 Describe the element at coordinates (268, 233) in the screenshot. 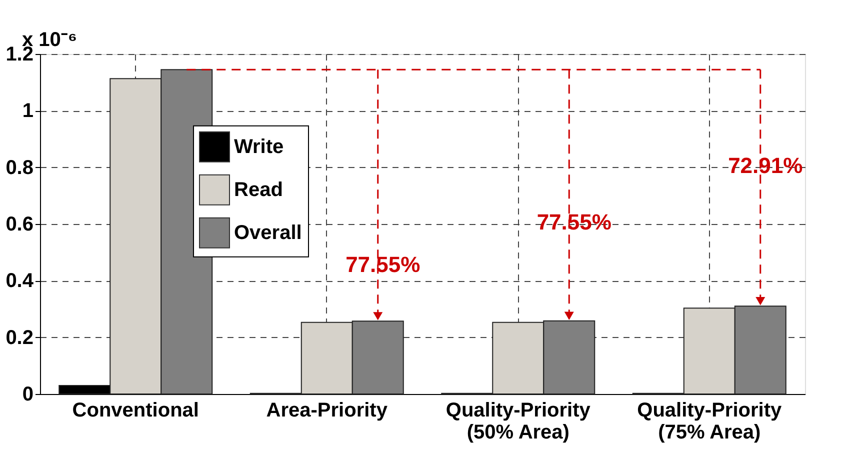

I see `legend-label: Overall` at that location.